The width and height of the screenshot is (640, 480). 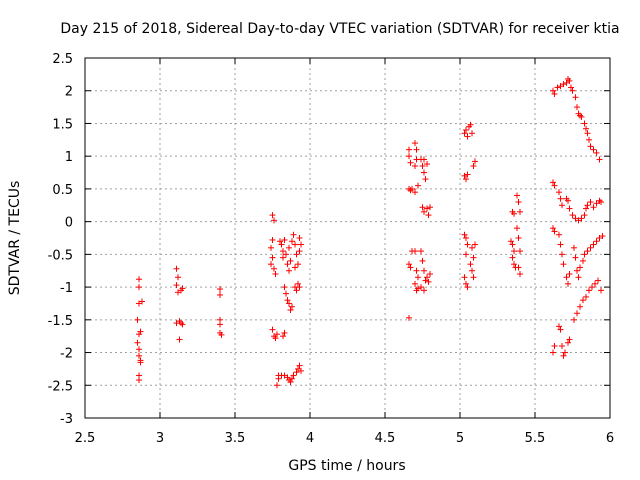 I want to click on y-tick-label: 1, so click(x=69, y=157).